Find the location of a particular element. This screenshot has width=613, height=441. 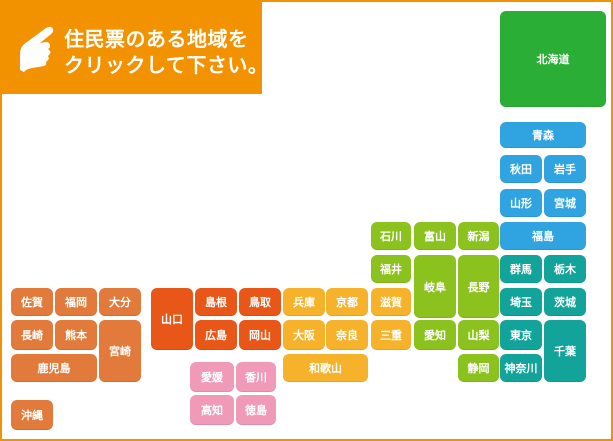

prefecture-yamaguchi: 山口 is located at coordinates (172, 319).